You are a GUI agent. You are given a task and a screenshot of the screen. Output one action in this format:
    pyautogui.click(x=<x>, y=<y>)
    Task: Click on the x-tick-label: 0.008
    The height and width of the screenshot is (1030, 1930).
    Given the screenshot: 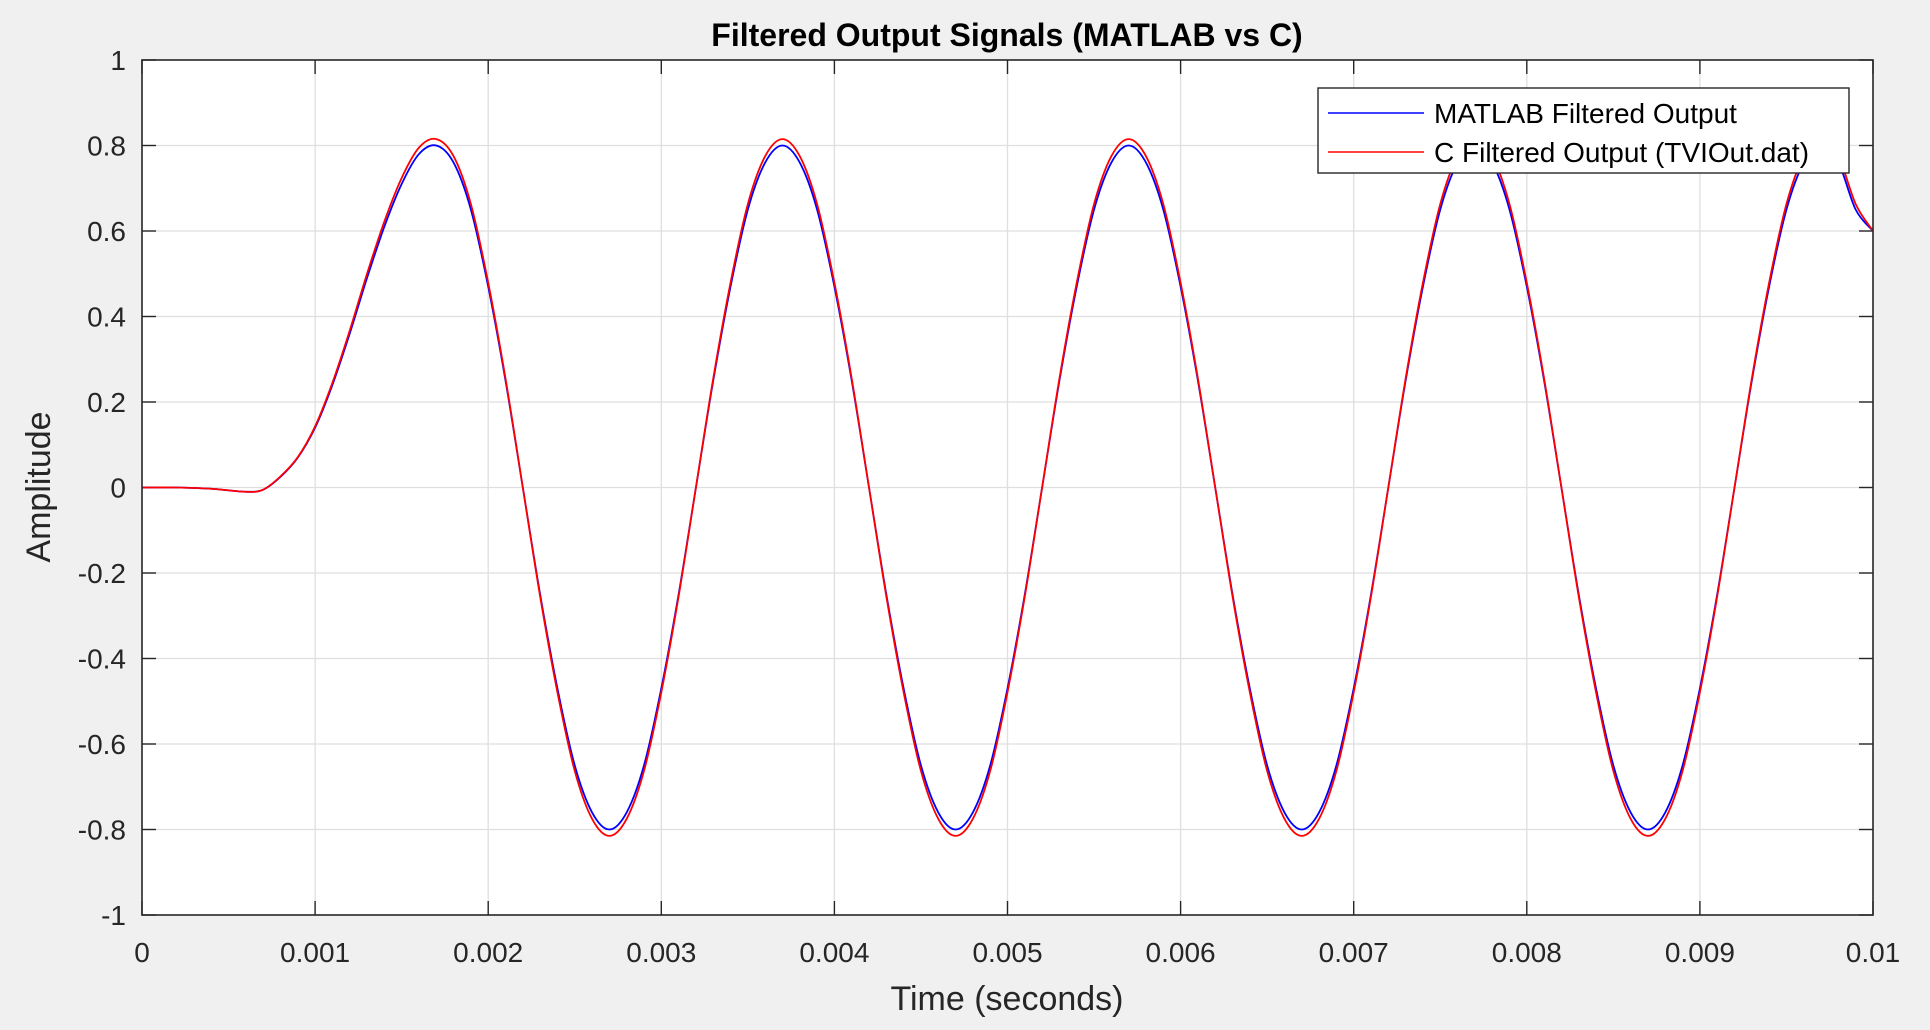 What is the action you would take?
    pyautogui.click(x=1527, y=952)
    